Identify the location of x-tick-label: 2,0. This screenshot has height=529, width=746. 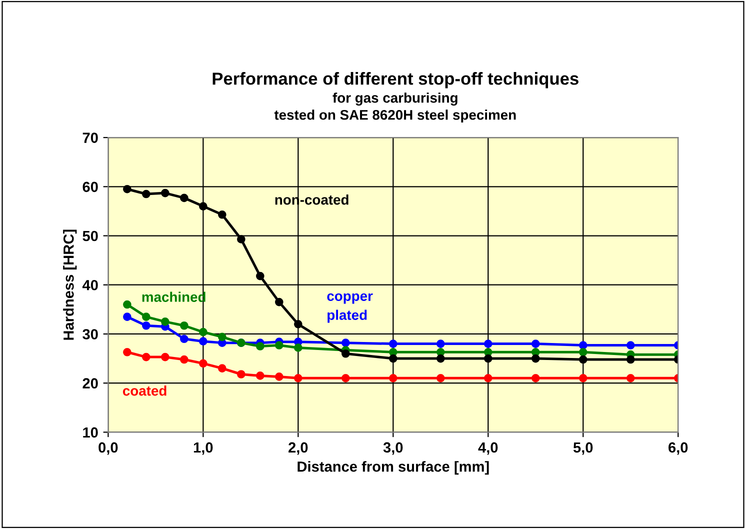
(298, 448).